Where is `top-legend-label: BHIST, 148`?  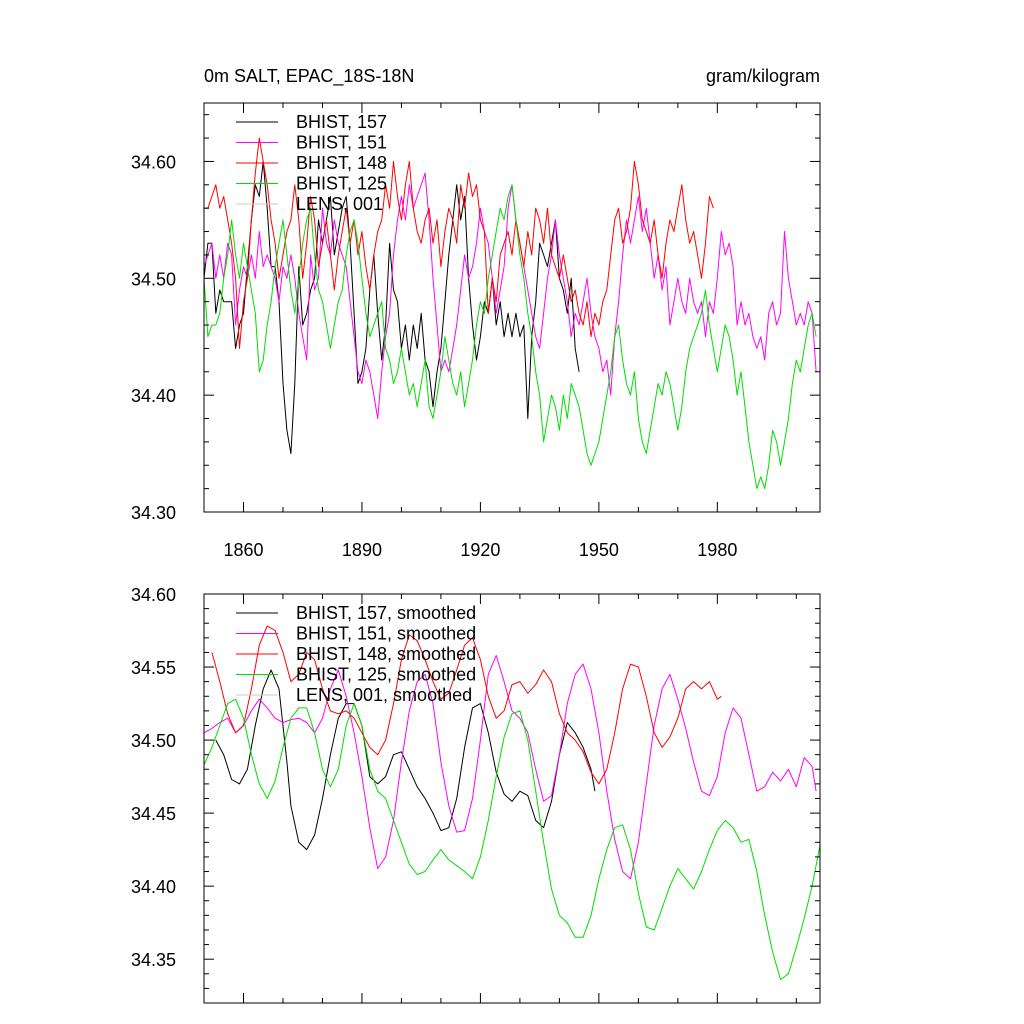 top-legend-label: BHIST, 148 is located at coordinates (341, 163).